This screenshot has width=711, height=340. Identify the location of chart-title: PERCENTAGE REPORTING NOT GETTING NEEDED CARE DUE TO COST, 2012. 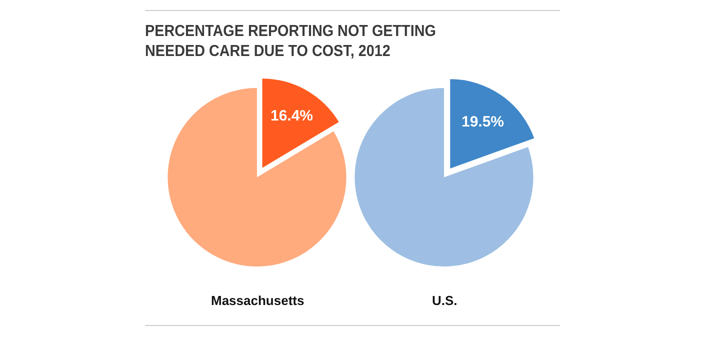
(290, 42).